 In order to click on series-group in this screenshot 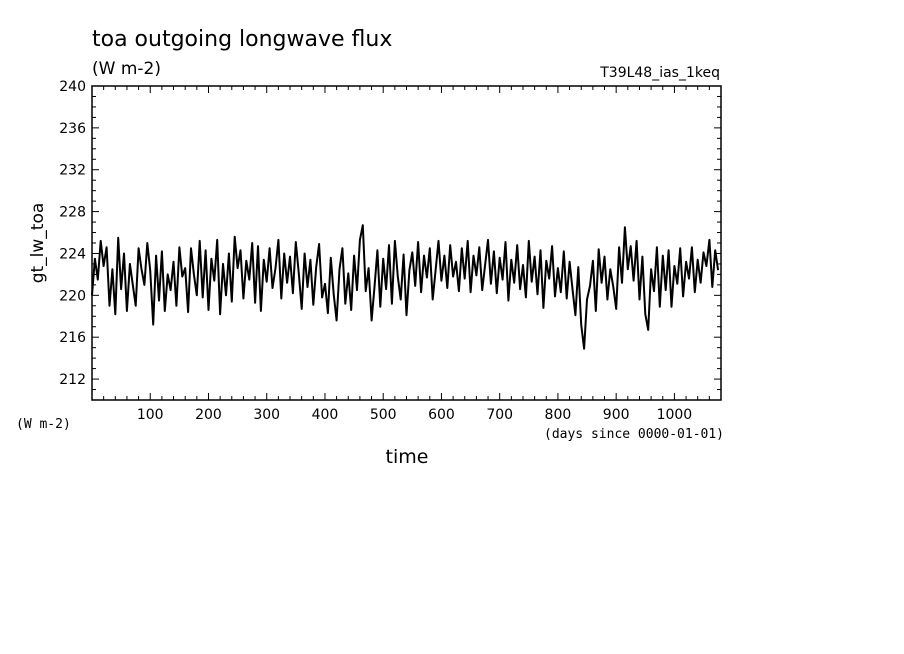, I will do `click(405, 287)`.